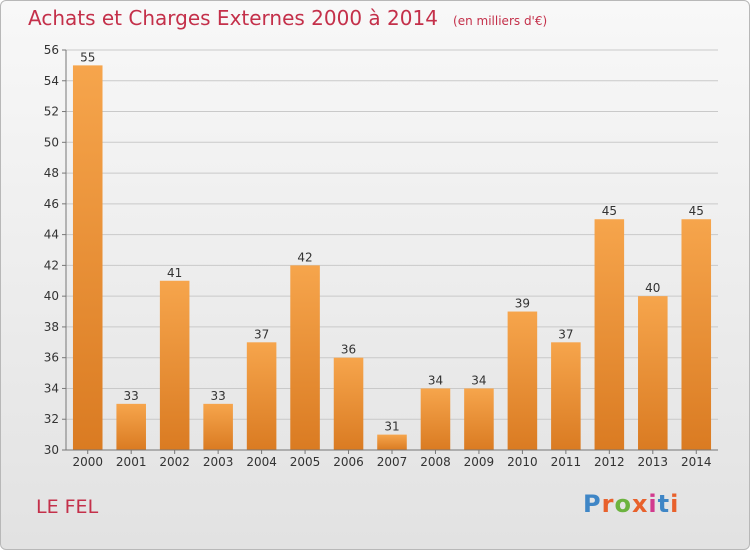  Describe the element at coordinates (51, 112) in the screenshot. I see `y-tick-label: 52` at that location.